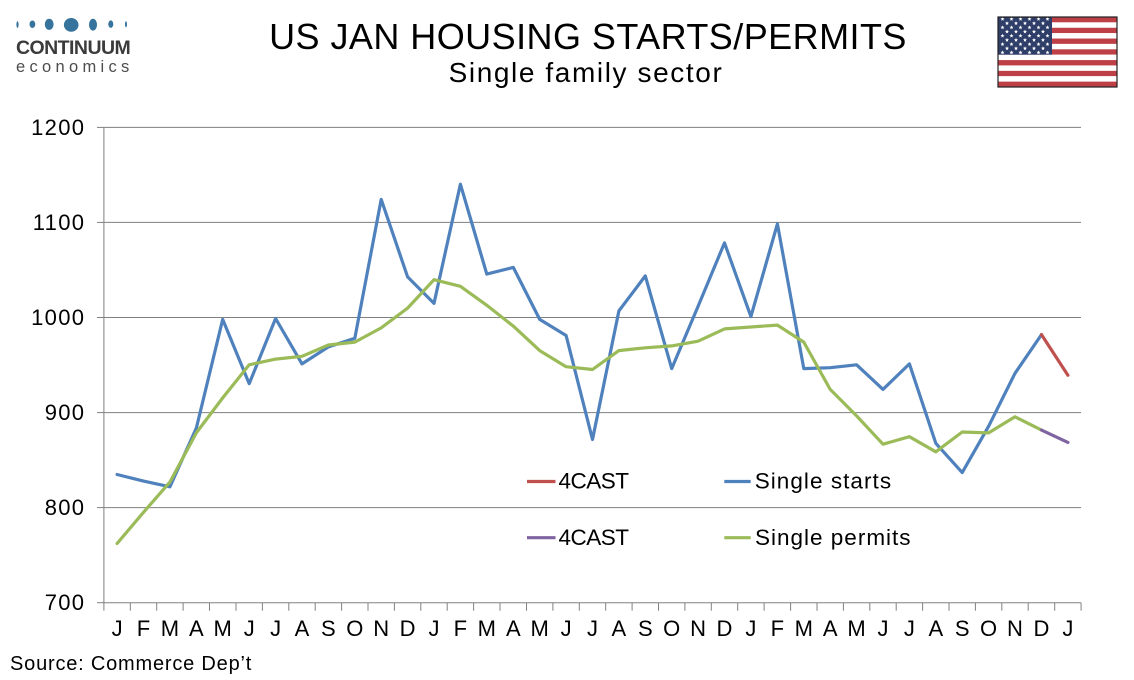 The image size is (1134, 680). I want to click on svg-text: 1100, so click(59, 222).